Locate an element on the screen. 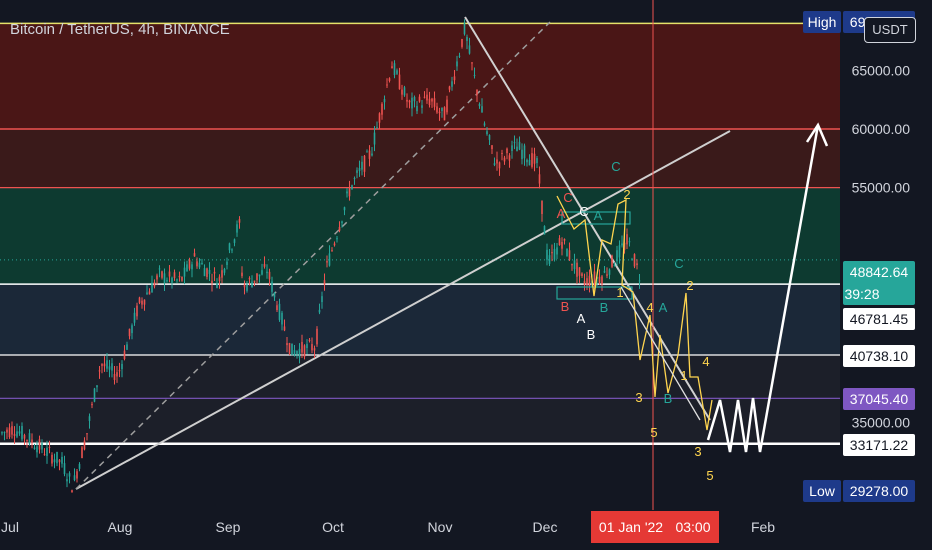 Image resolution: width=932 pixels, height=550 pixels. y-tick-label: 35000.00 is located at coordinates (881, 422).